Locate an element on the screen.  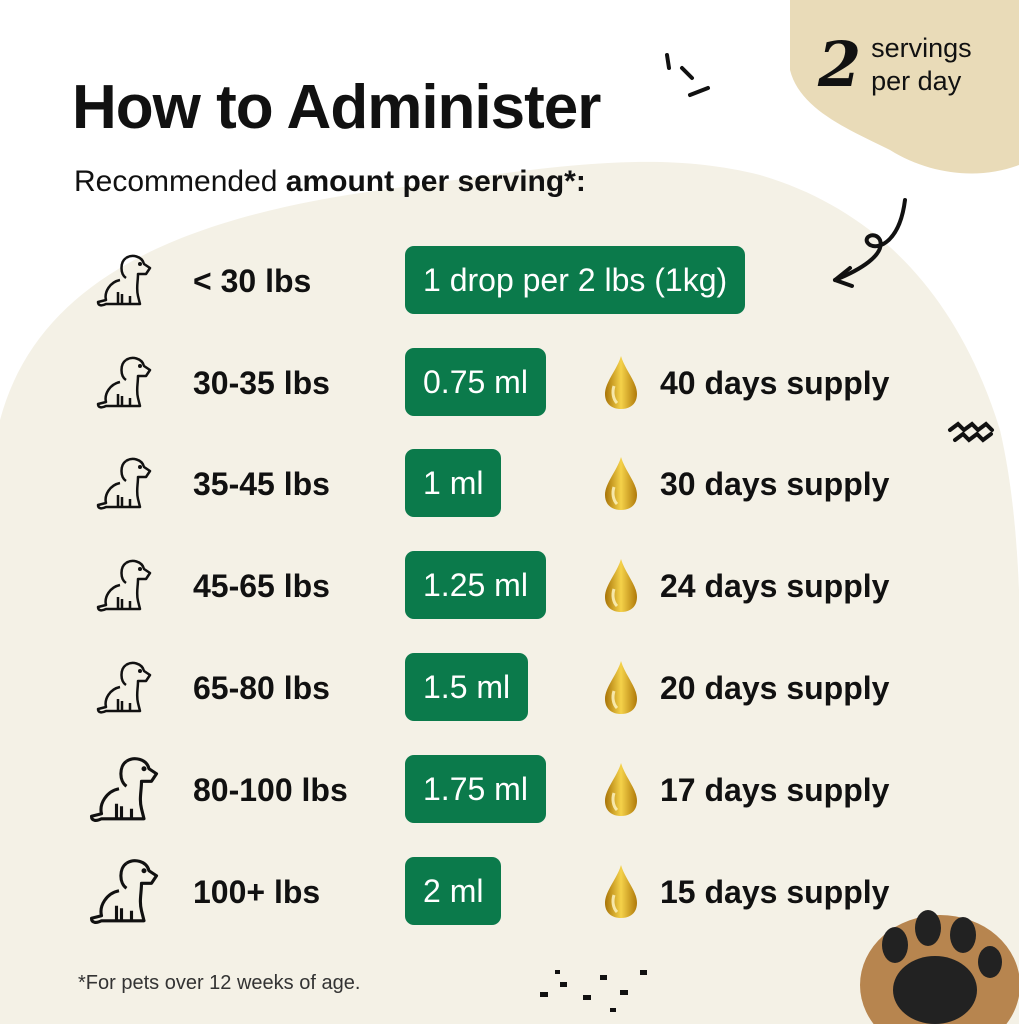
dosage-amount: 1.25 ml is located at coordinates (475, 585).